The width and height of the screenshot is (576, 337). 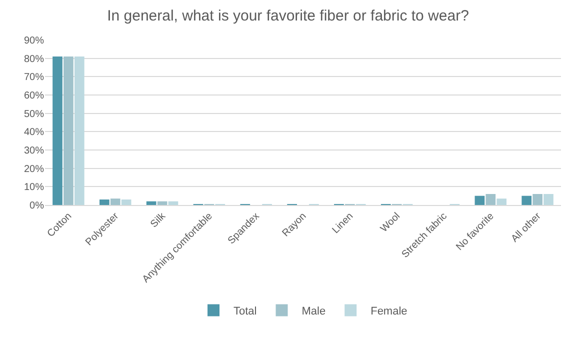 What do you see at coordinates (34, 188) in the screenshot?
I see `y-tick-label: 10%` at bounding box center [34, 188].